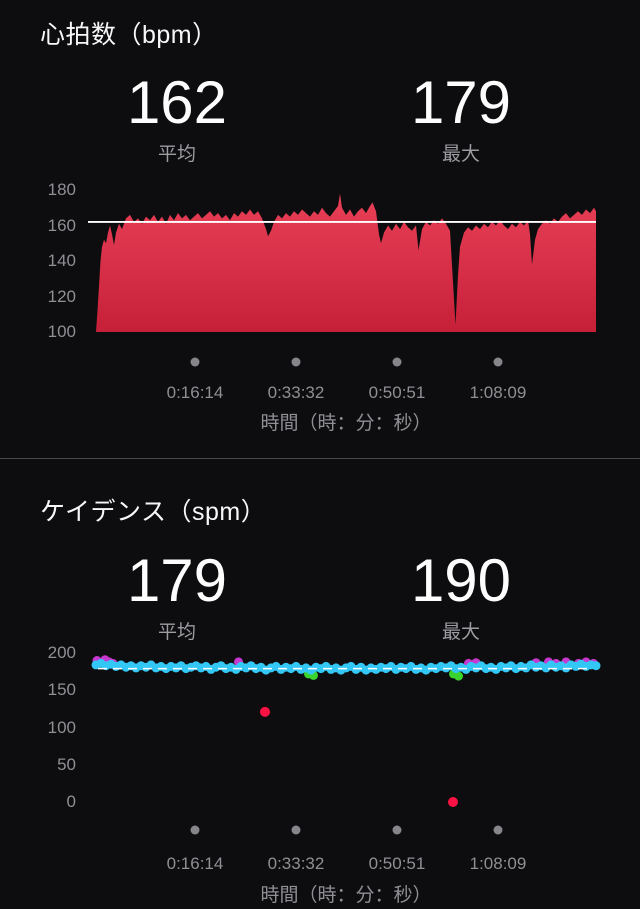 Image resolution: width=640 pixels, height=909 pixels. I want to click on hr-x-tick-label: 0:50:51, so click(397, 392).